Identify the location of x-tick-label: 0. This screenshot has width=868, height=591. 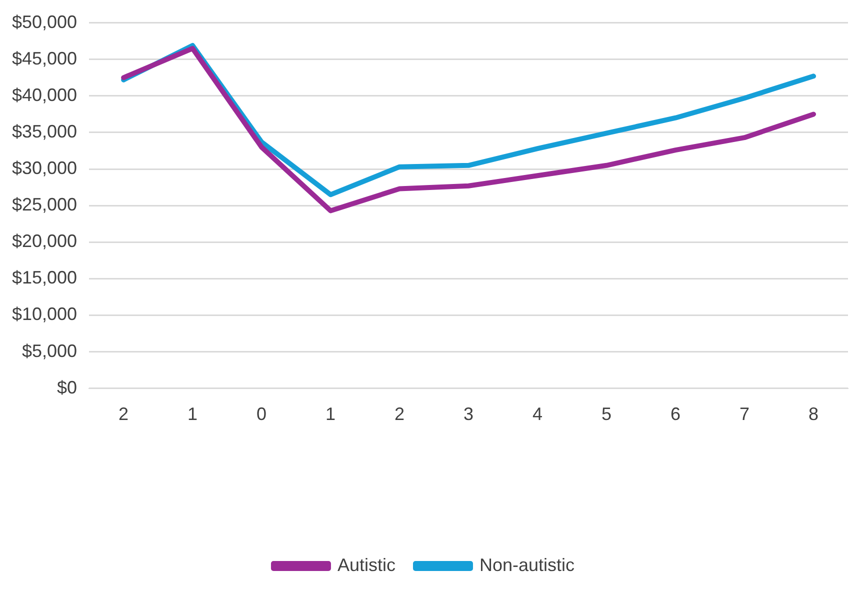
(261, 414).